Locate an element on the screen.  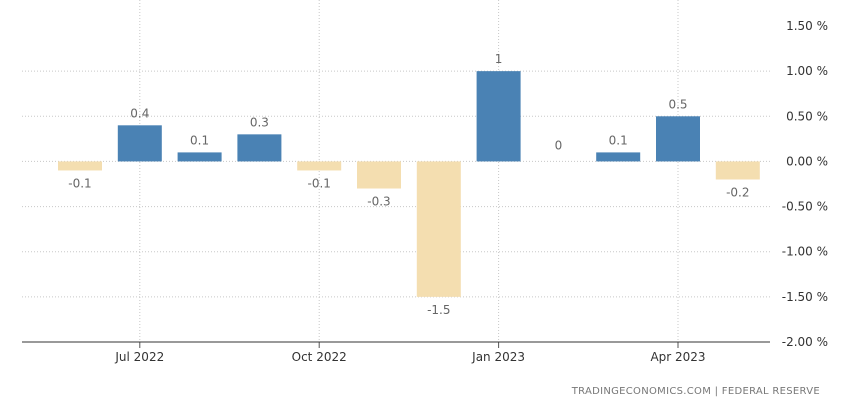
y-tick-label: -0.50 % is located at coordinates (805, 207).